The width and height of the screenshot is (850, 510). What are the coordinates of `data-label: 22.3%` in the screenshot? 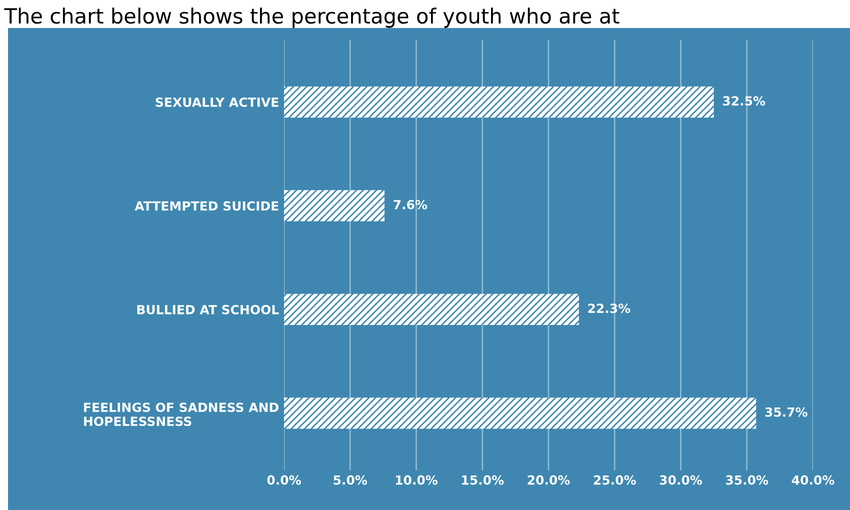 It's located at (609, 309).